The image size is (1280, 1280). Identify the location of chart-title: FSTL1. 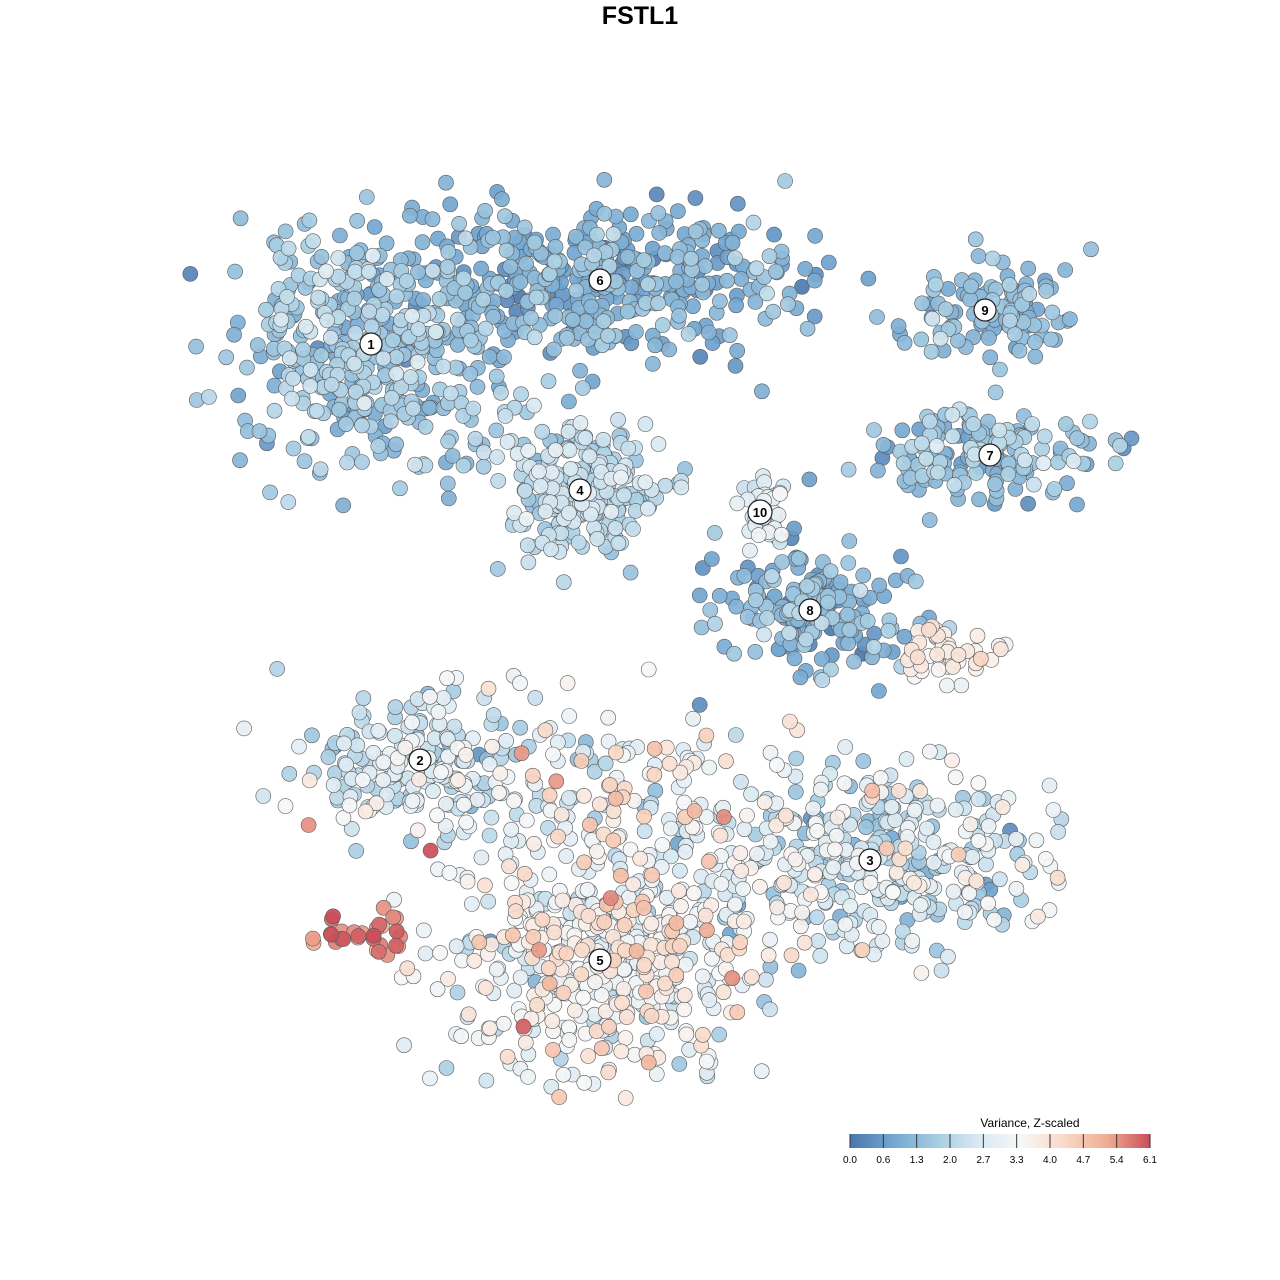
(640, 16).